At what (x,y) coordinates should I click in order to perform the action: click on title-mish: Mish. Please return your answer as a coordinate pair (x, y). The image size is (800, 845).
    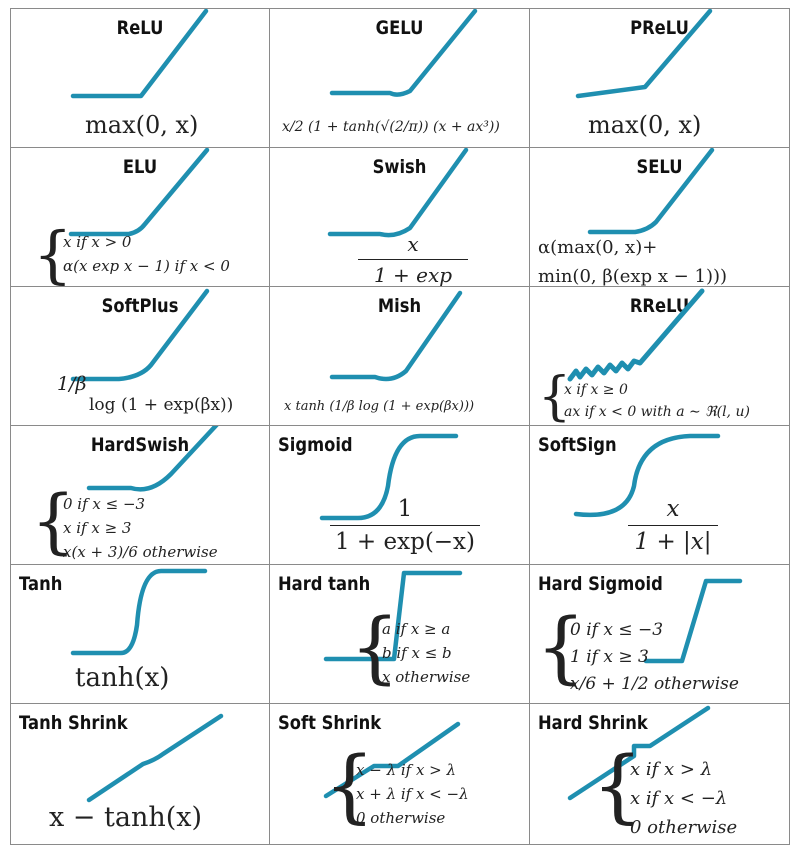
    Looking at the image, I should click on (399, 306).